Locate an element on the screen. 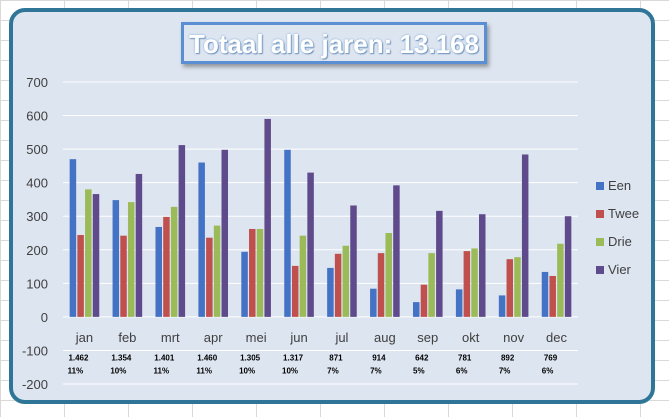 The width and height of the screenshot is (669, 417). month-percentage-label: 5% is located at coordinates (419, 370).